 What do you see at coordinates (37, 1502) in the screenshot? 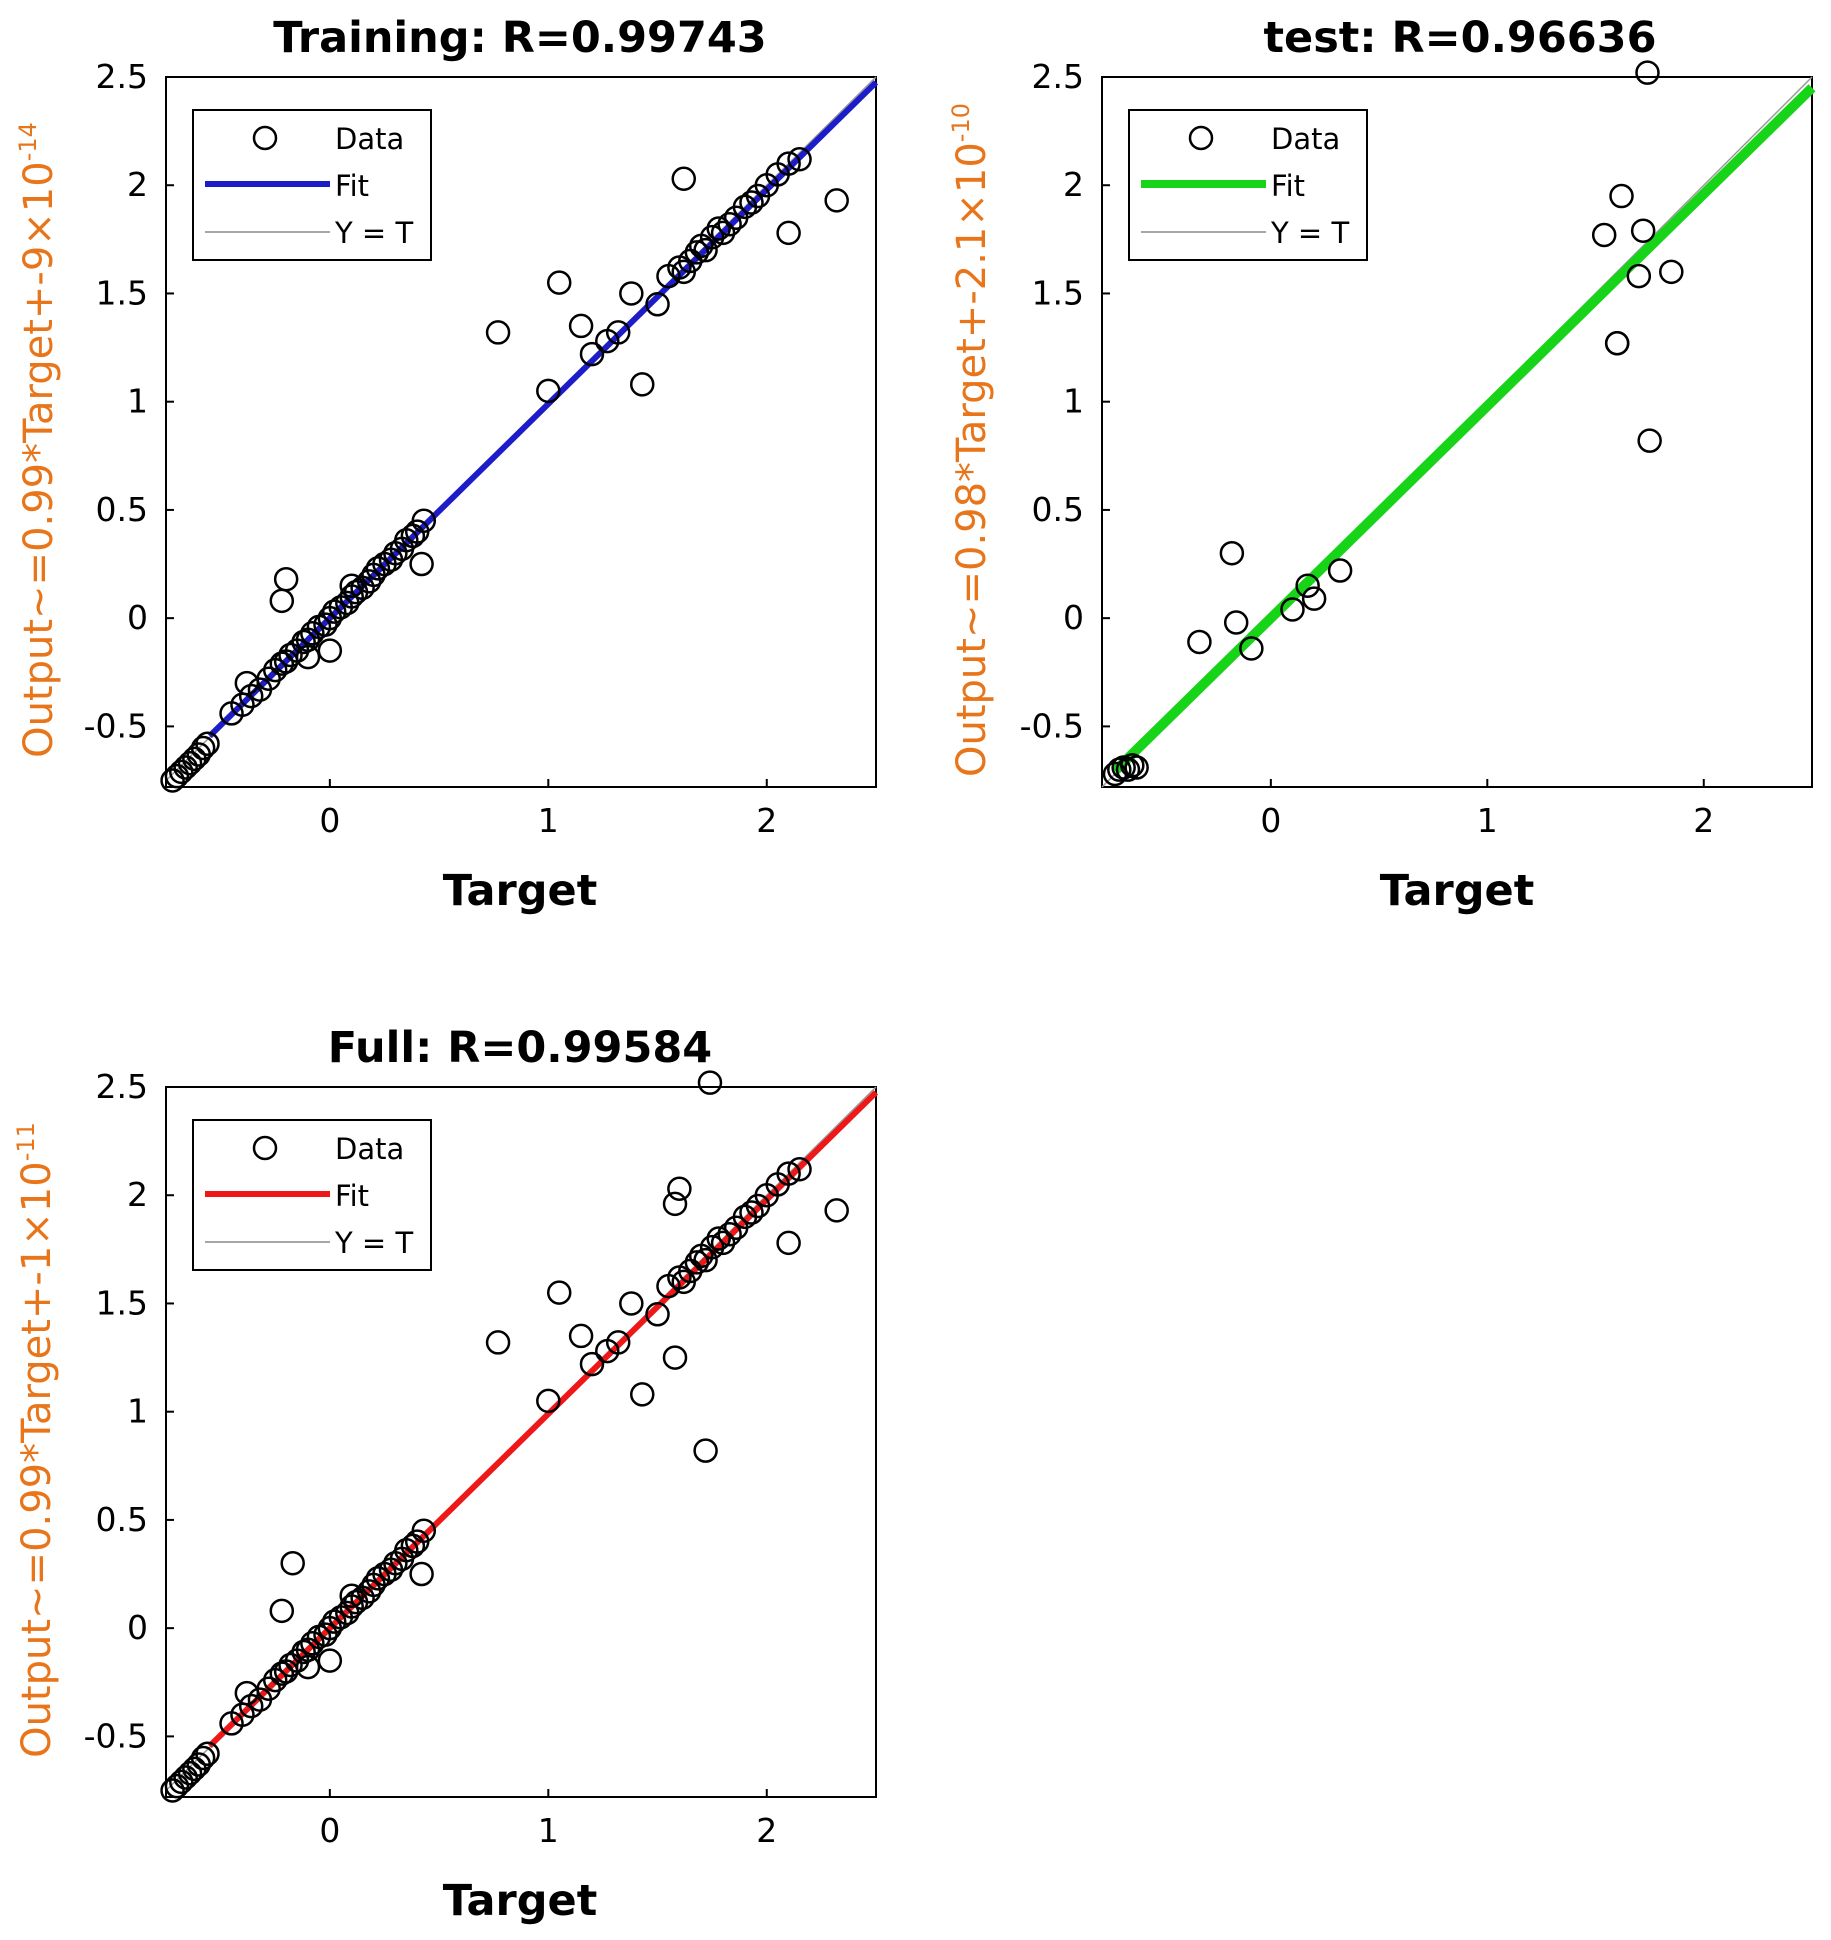
I see `y-label-prefix: Output~=0.99*Target+-1` at bounding box center [37, 1502].